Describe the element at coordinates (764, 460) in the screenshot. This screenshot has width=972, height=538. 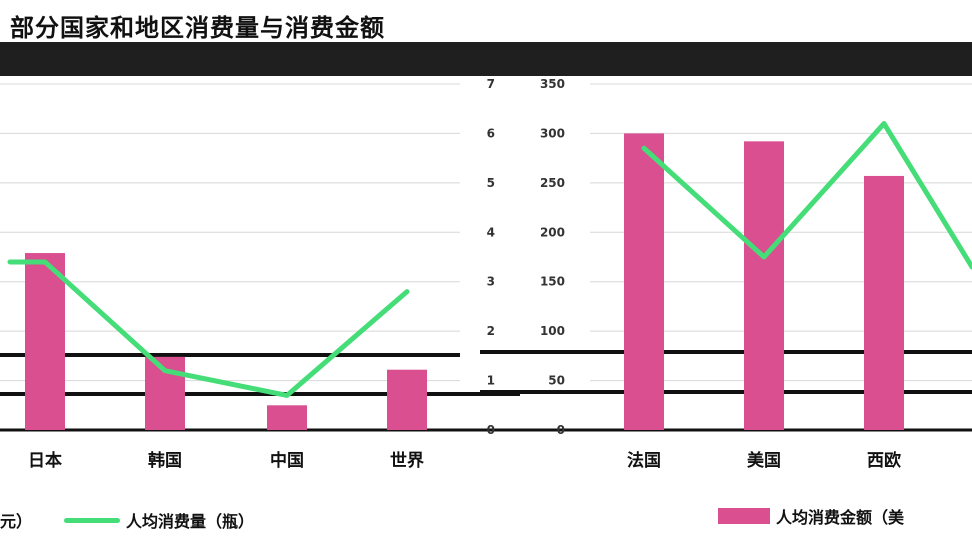
I see `category-label-6: 美国` at that location.